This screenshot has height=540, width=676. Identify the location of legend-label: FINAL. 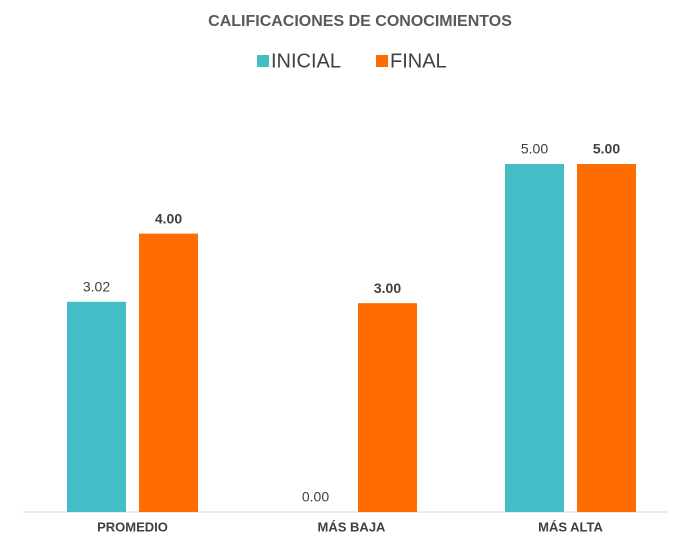
(418, 61).